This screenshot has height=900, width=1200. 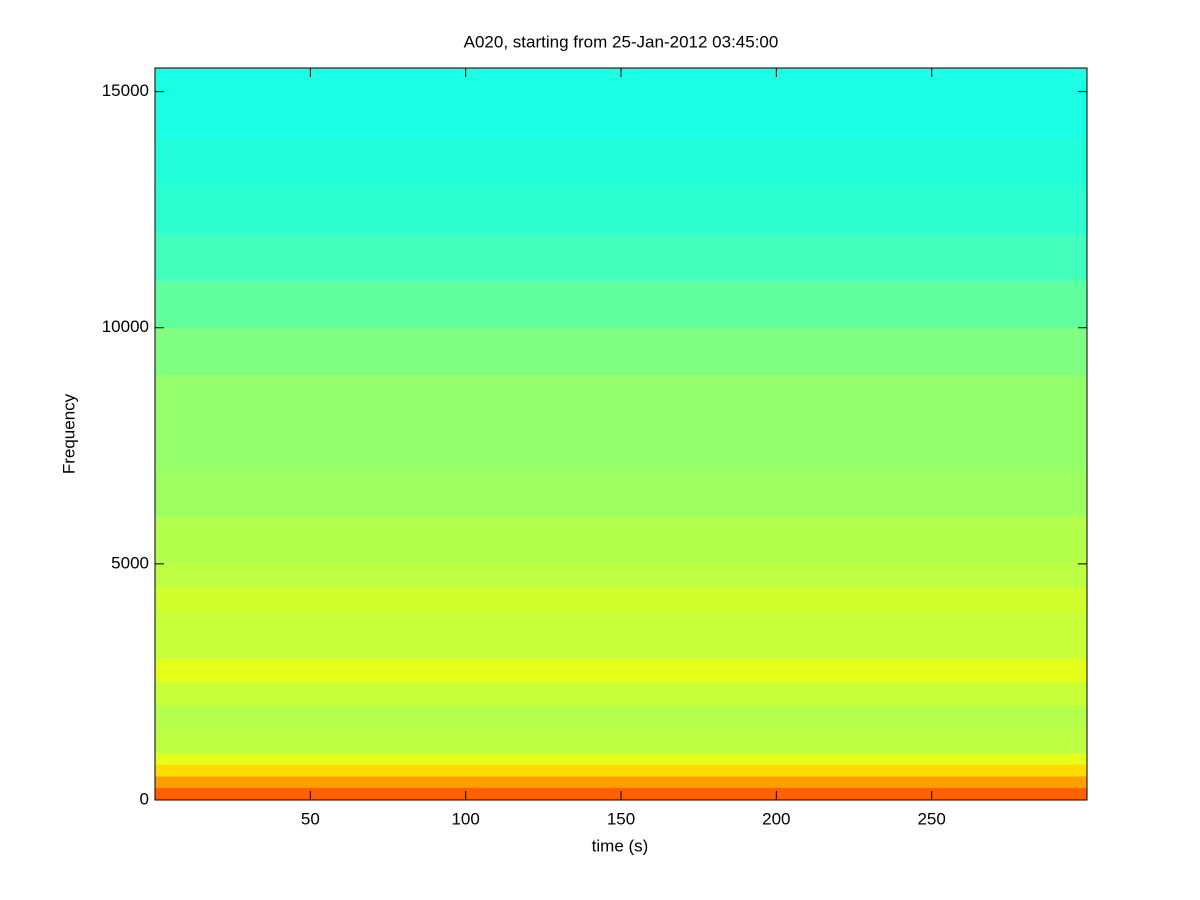 What do you see at coordinates (125, 326) in the screenshot?
I see `y-tick-label: 10000` at bounding box center [125, 326].